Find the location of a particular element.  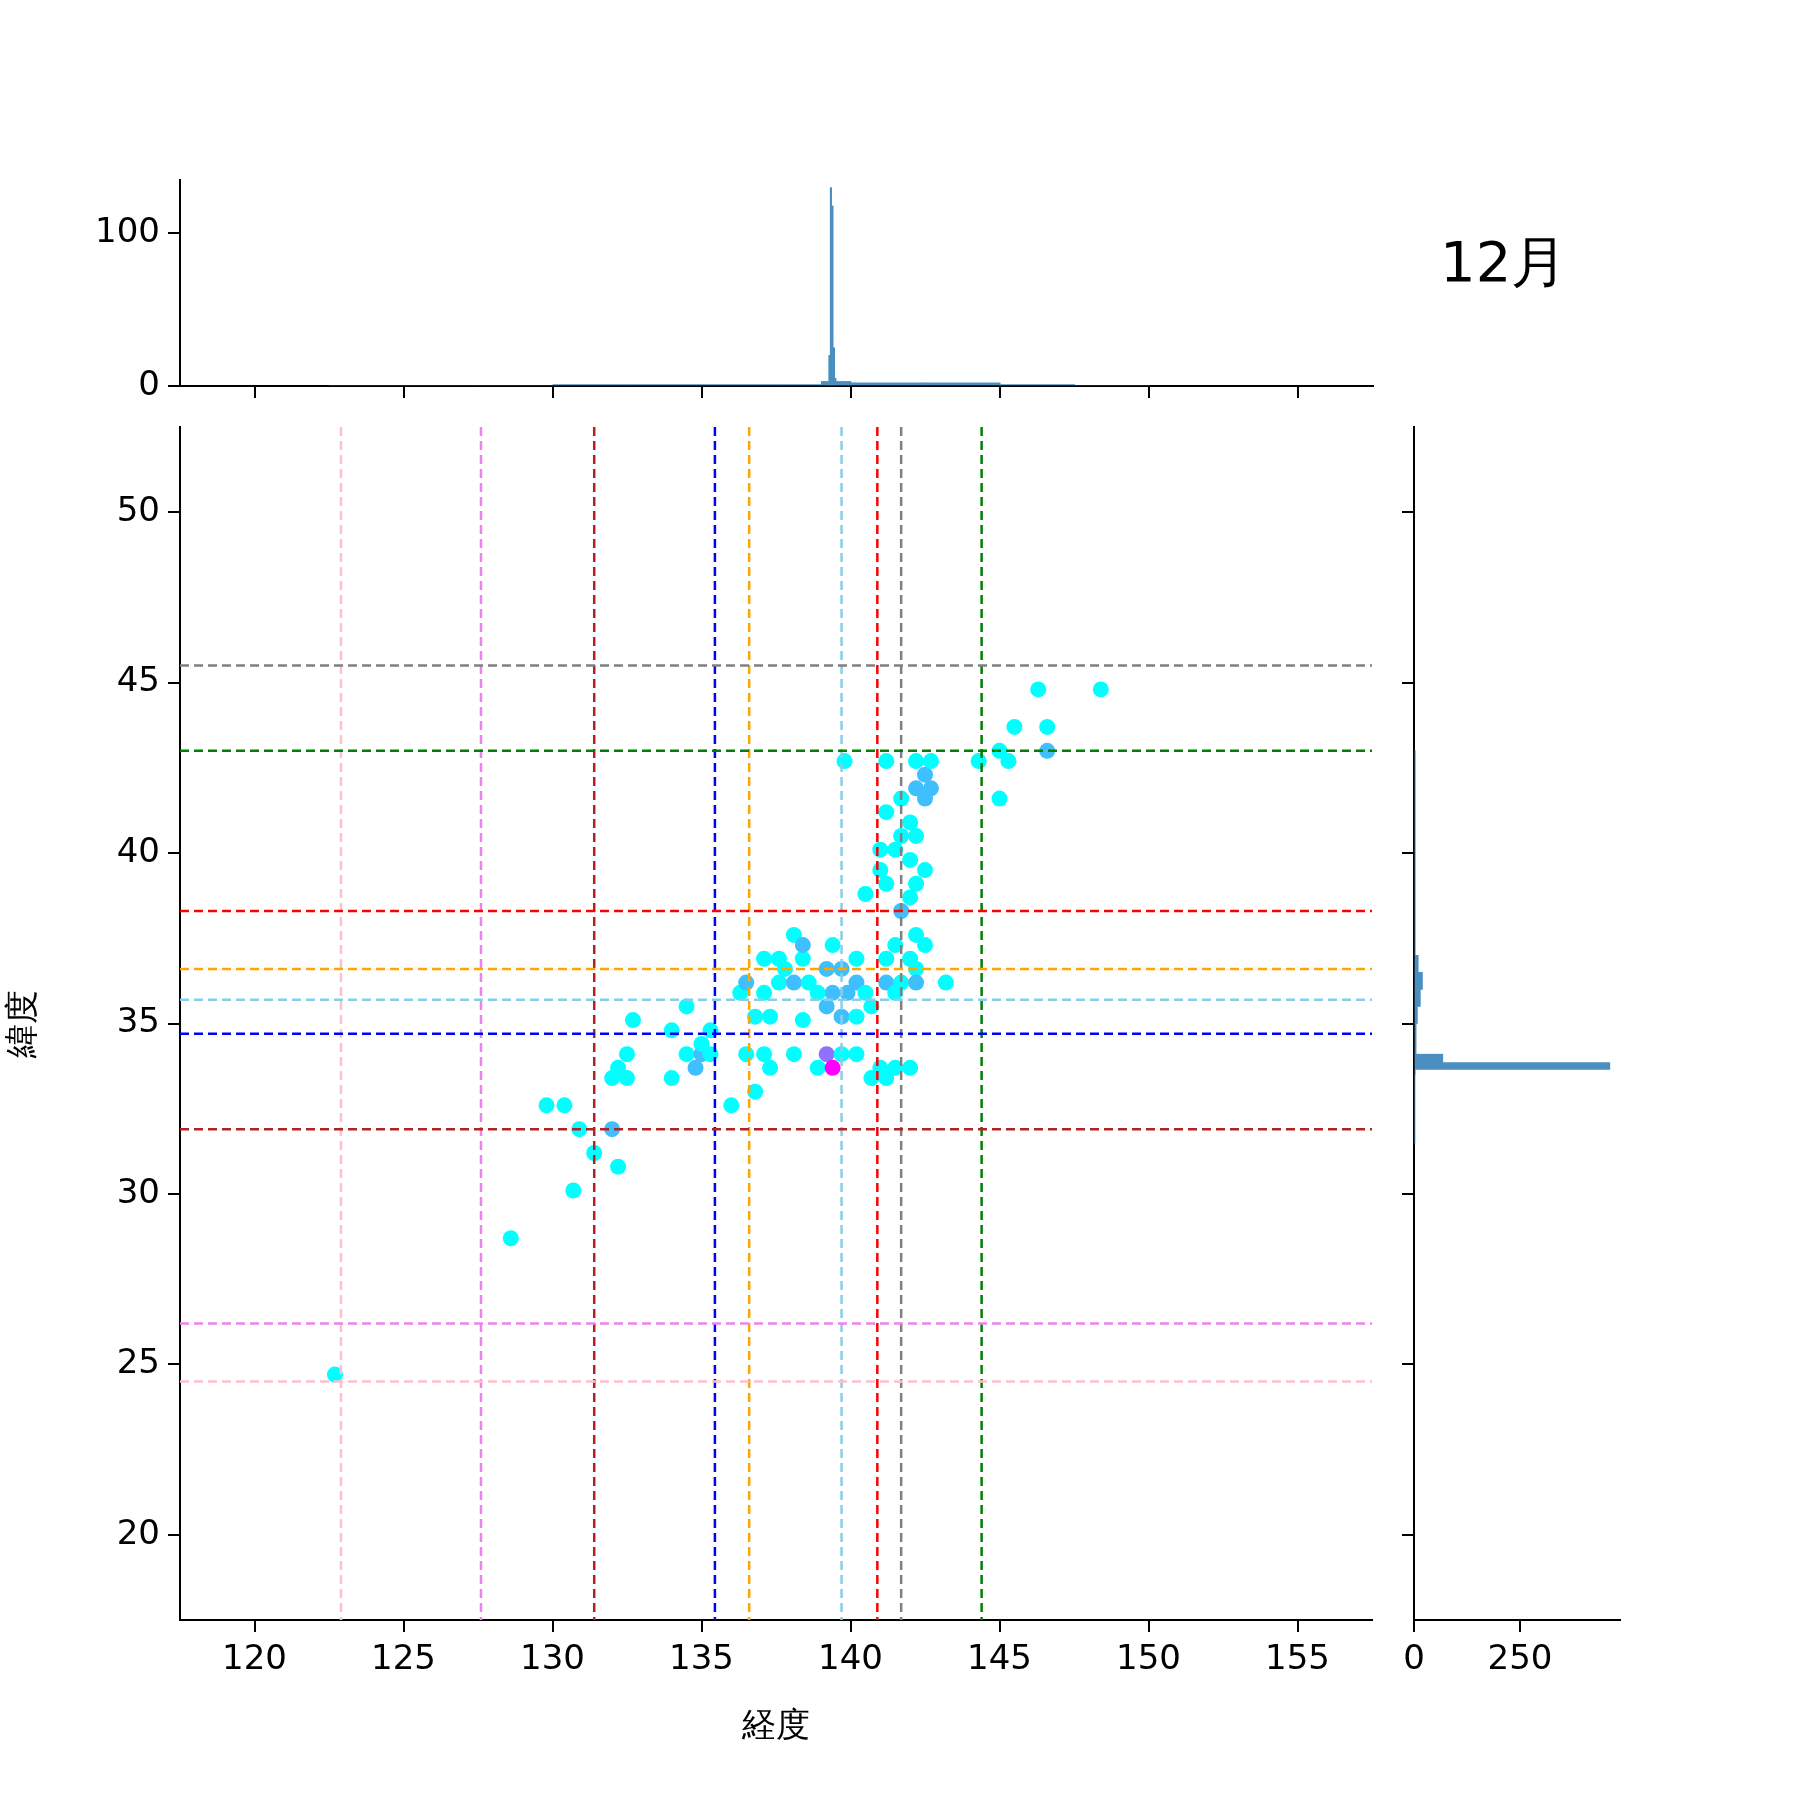

x-tick-label: 125 is located at coordinates (403, 1657).